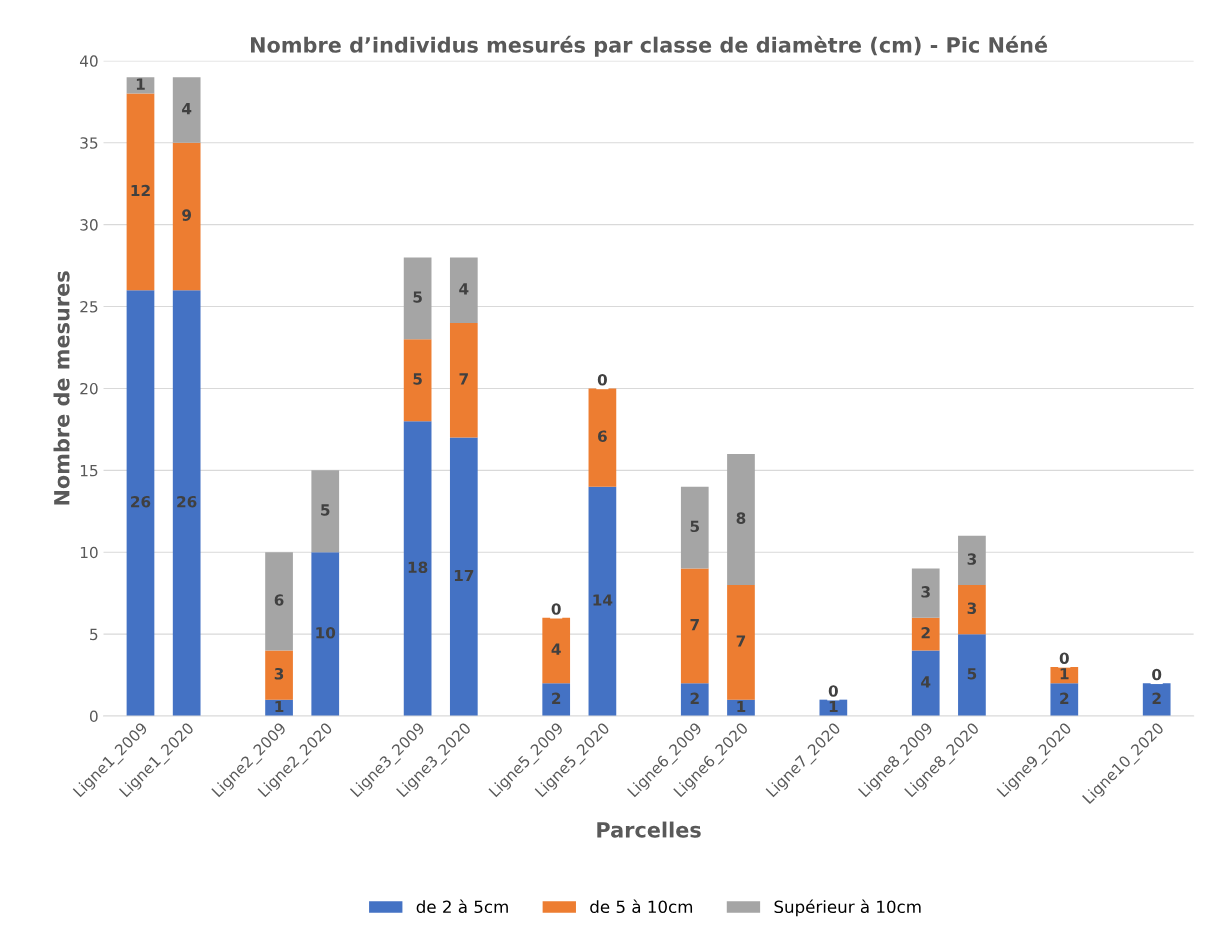 The image size is (1218, 936). Describe the element at coordinates (61, 388) in the screenshot. I see `y-axis-title: Nombre de mesures` at that location.